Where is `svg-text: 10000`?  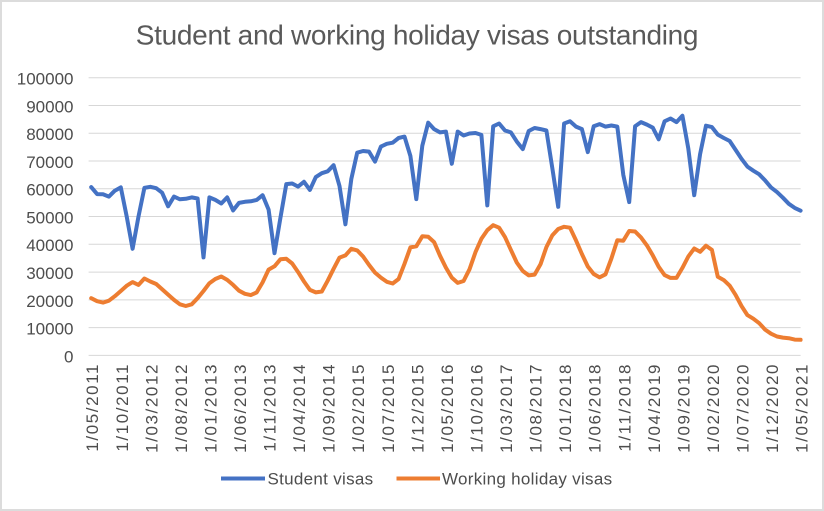
svg-text: 10000 is located at coordinates (49, 329).